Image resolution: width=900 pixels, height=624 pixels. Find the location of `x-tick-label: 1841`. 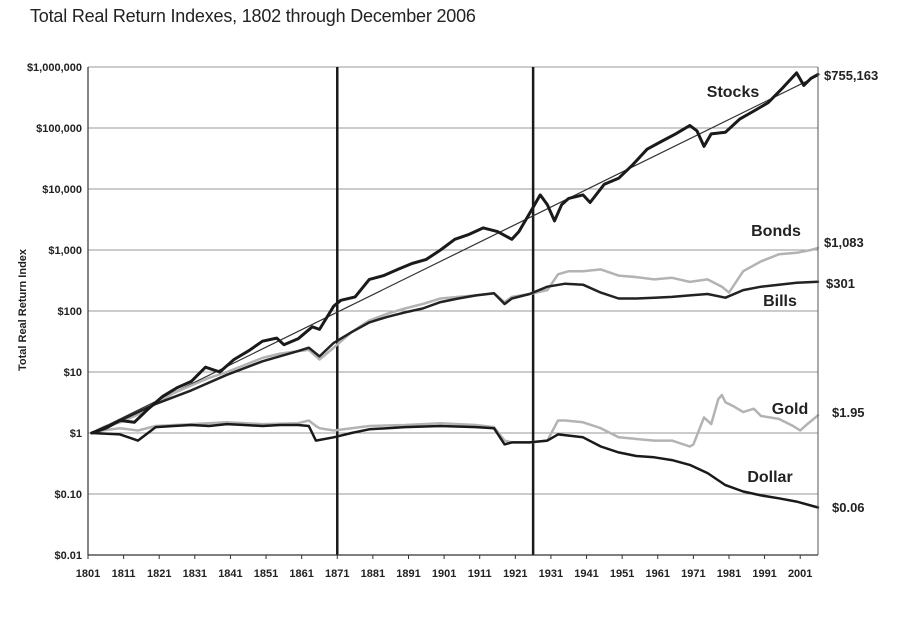

x-tick-label: 1841 is located at coordinates (230, 574).